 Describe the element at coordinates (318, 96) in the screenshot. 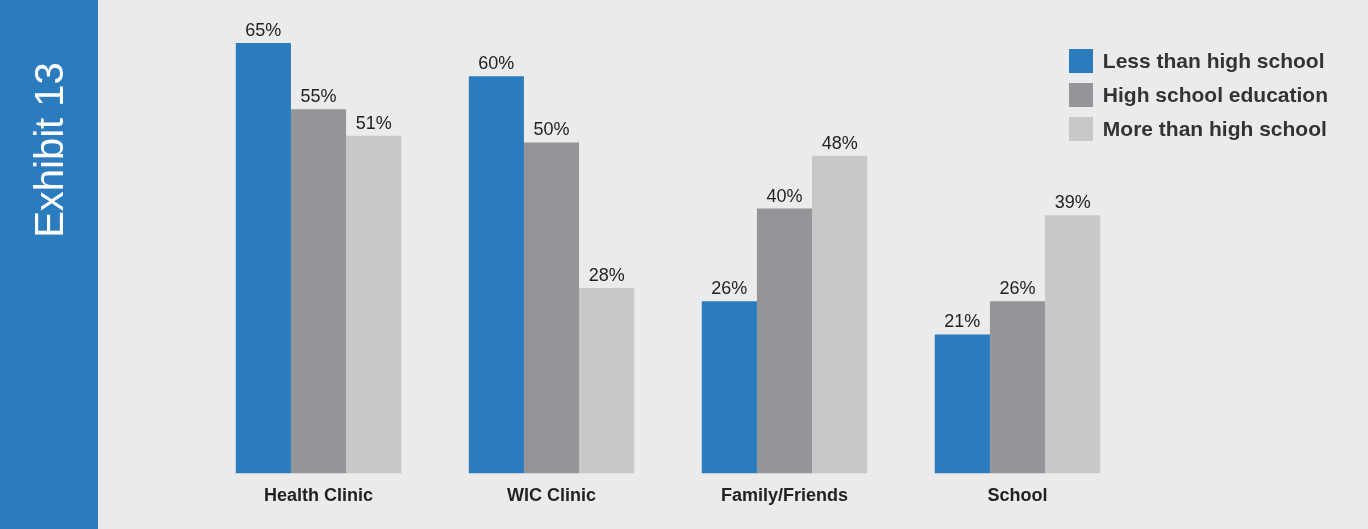

I see `data-label: 55%` at that location.